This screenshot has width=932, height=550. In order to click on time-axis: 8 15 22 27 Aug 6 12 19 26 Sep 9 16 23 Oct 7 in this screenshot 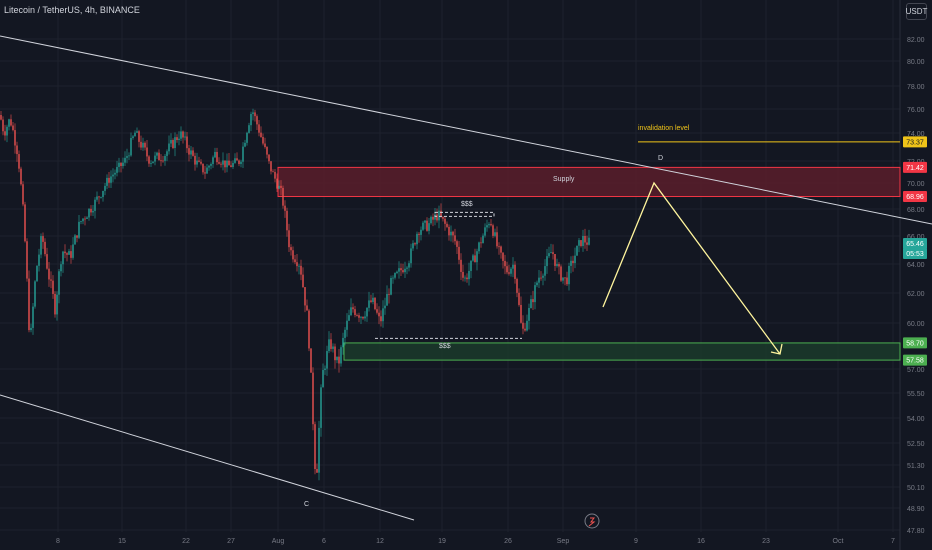, I will do `click(475, 541)`.